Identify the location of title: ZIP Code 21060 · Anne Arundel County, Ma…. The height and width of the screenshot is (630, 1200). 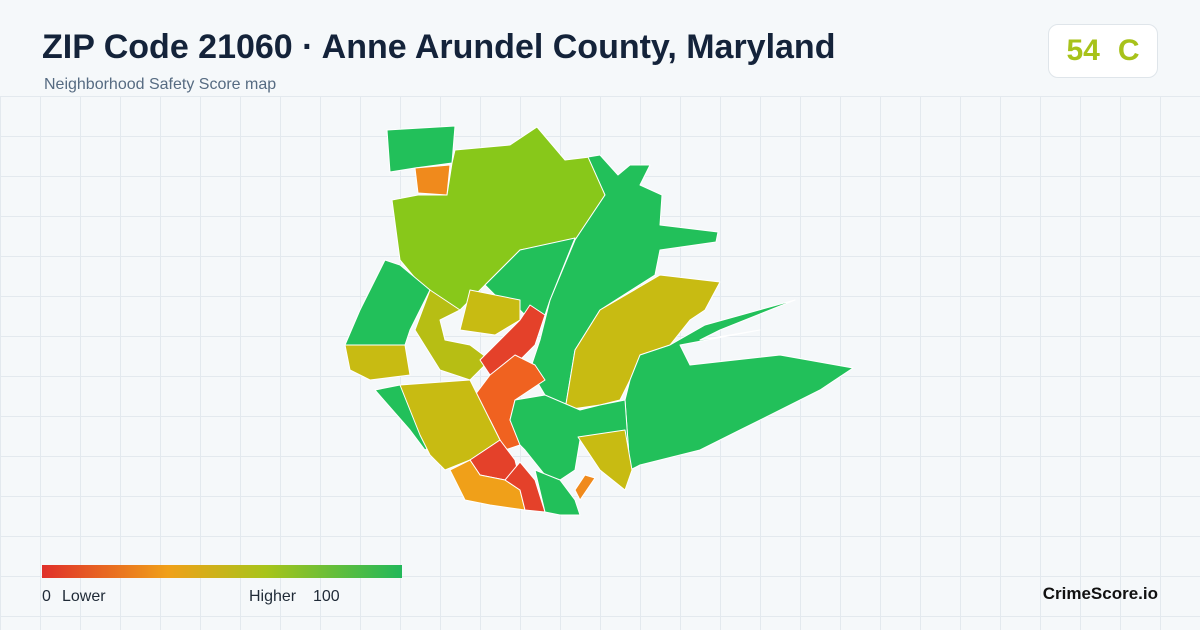
(439, 47).